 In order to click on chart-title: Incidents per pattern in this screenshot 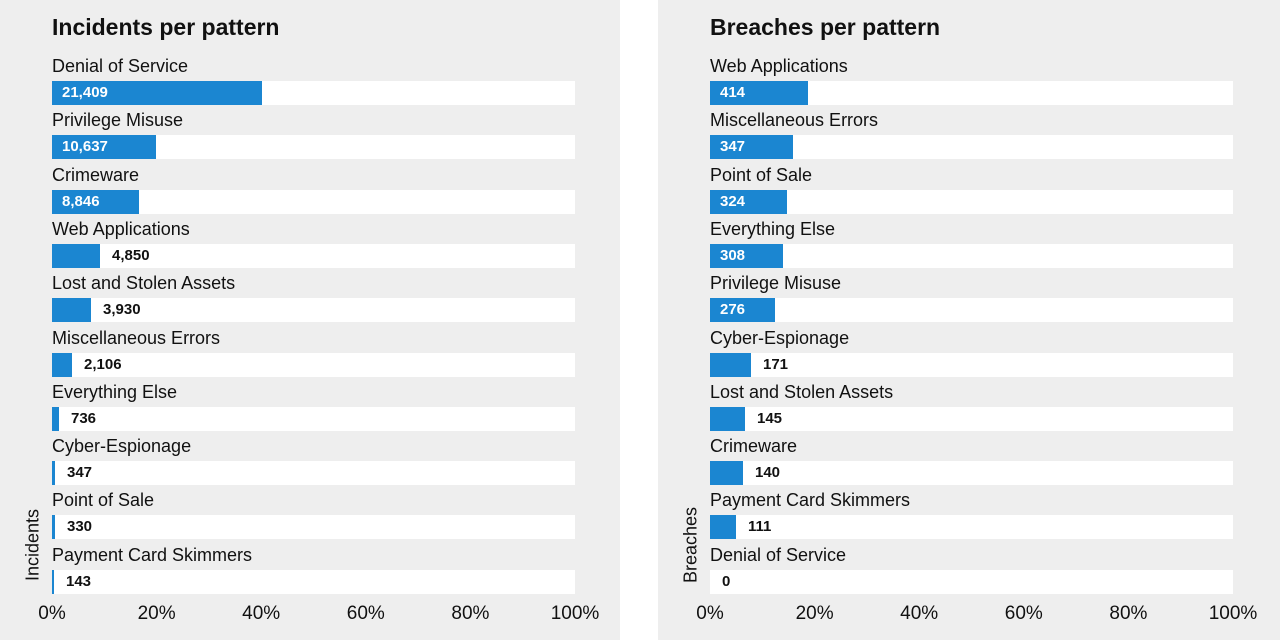, I will do `click(166, 27)`.